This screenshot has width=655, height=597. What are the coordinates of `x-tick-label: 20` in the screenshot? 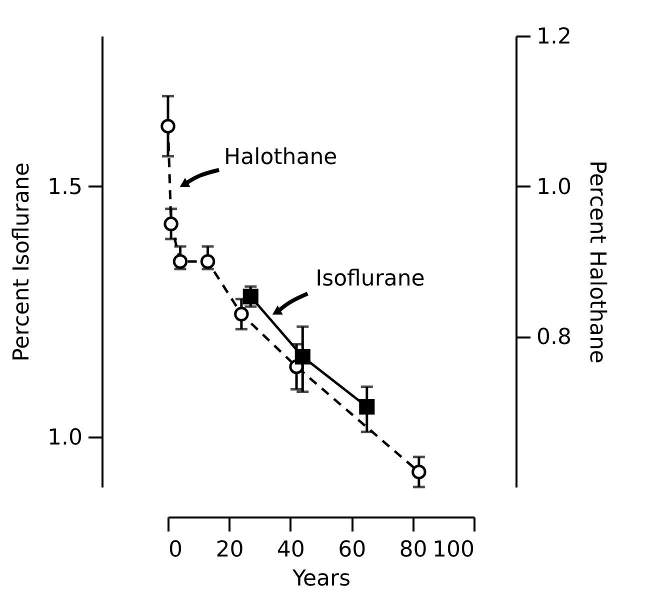 It's located at (230, 550).